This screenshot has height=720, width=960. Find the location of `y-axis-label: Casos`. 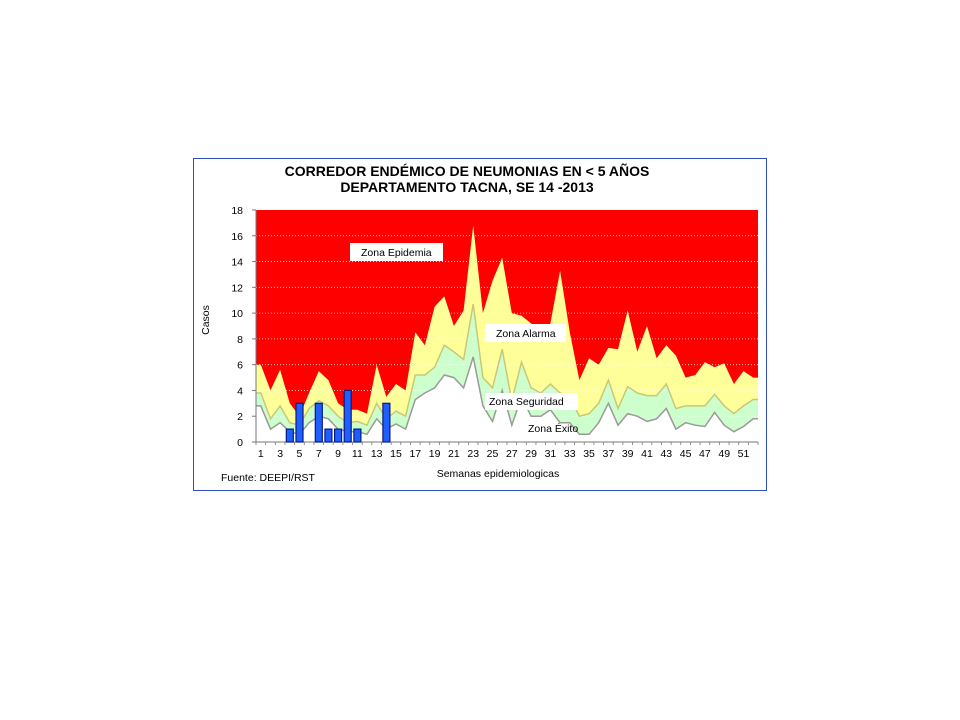

y-axis-label: Casos is located at coordinates (206, 320).